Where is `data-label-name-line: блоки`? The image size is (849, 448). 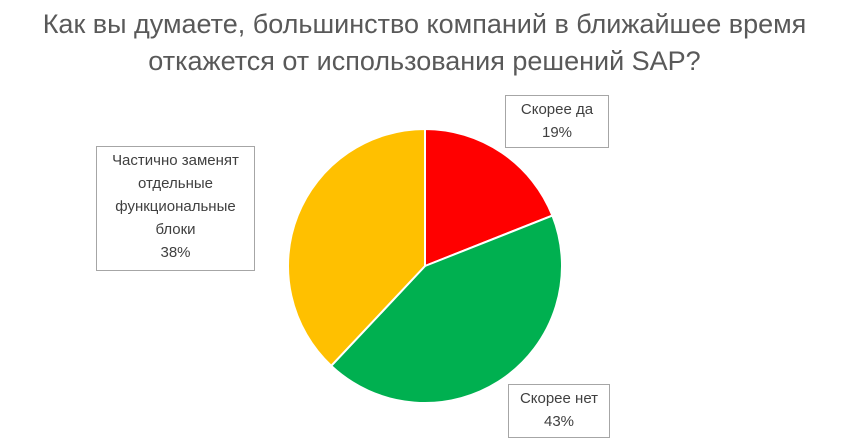
data-label-name-line: блоки is located at coordinates (175, 229).